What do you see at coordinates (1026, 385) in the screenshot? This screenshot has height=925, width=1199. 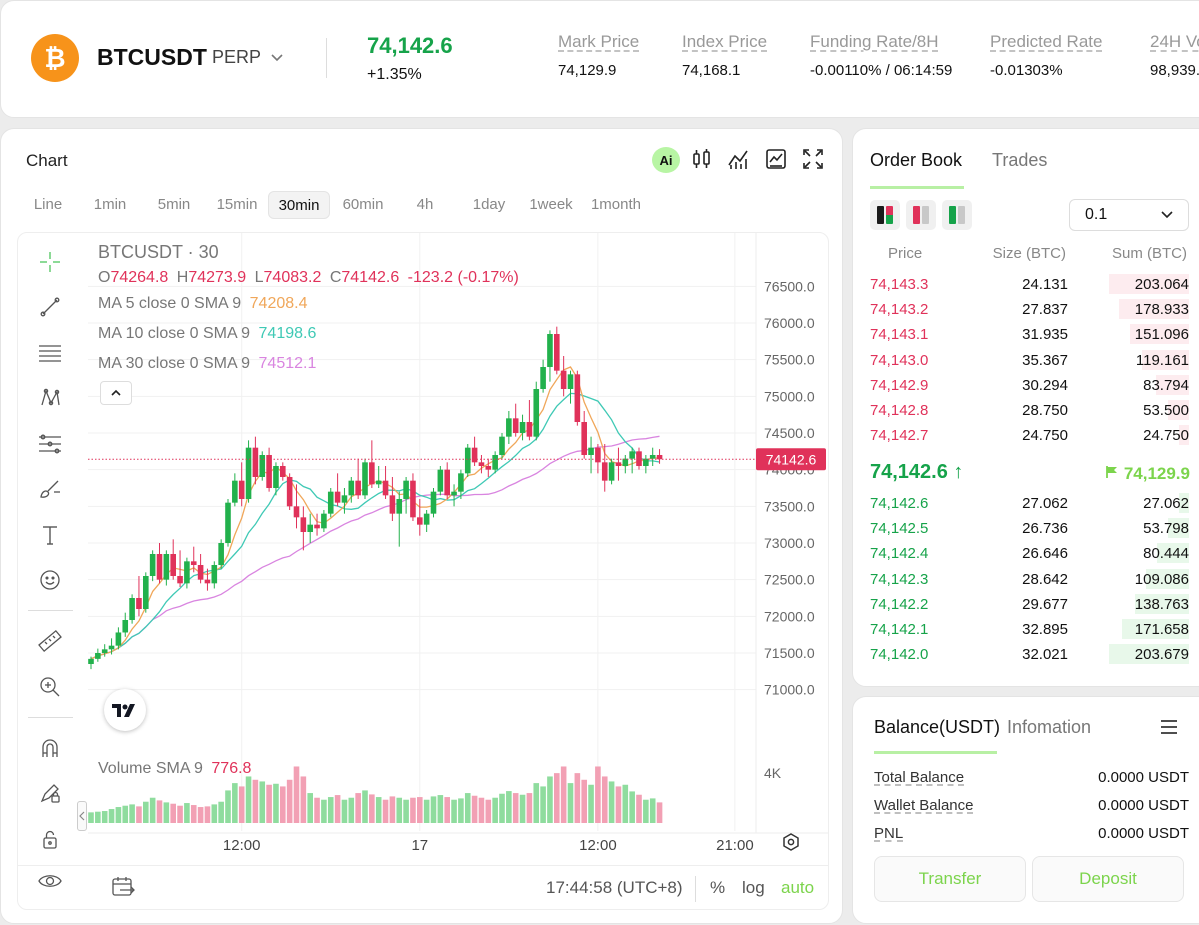 I see `ask-row: 74,142.9 30.294 83.794` at bounding box center [1026, 385].